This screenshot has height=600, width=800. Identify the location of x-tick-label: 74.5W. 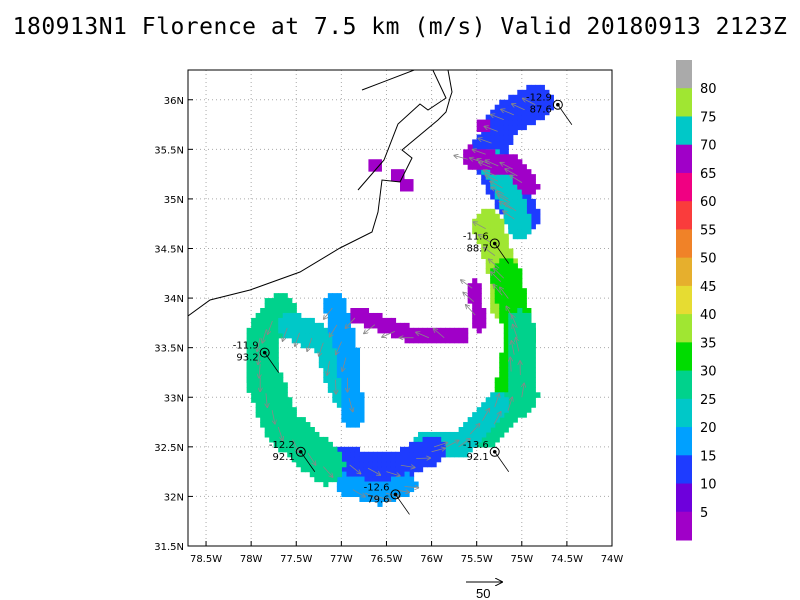
(567, 559).